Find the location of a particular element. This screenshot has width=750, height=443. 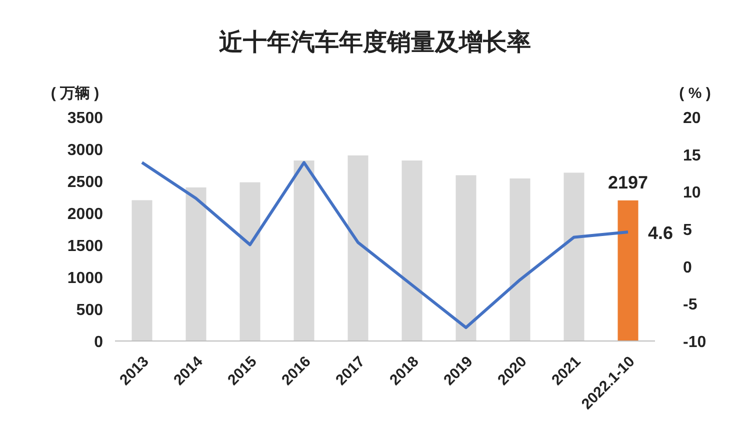

y2-axis-title: ( % ) is located at coordinates (695, 93).